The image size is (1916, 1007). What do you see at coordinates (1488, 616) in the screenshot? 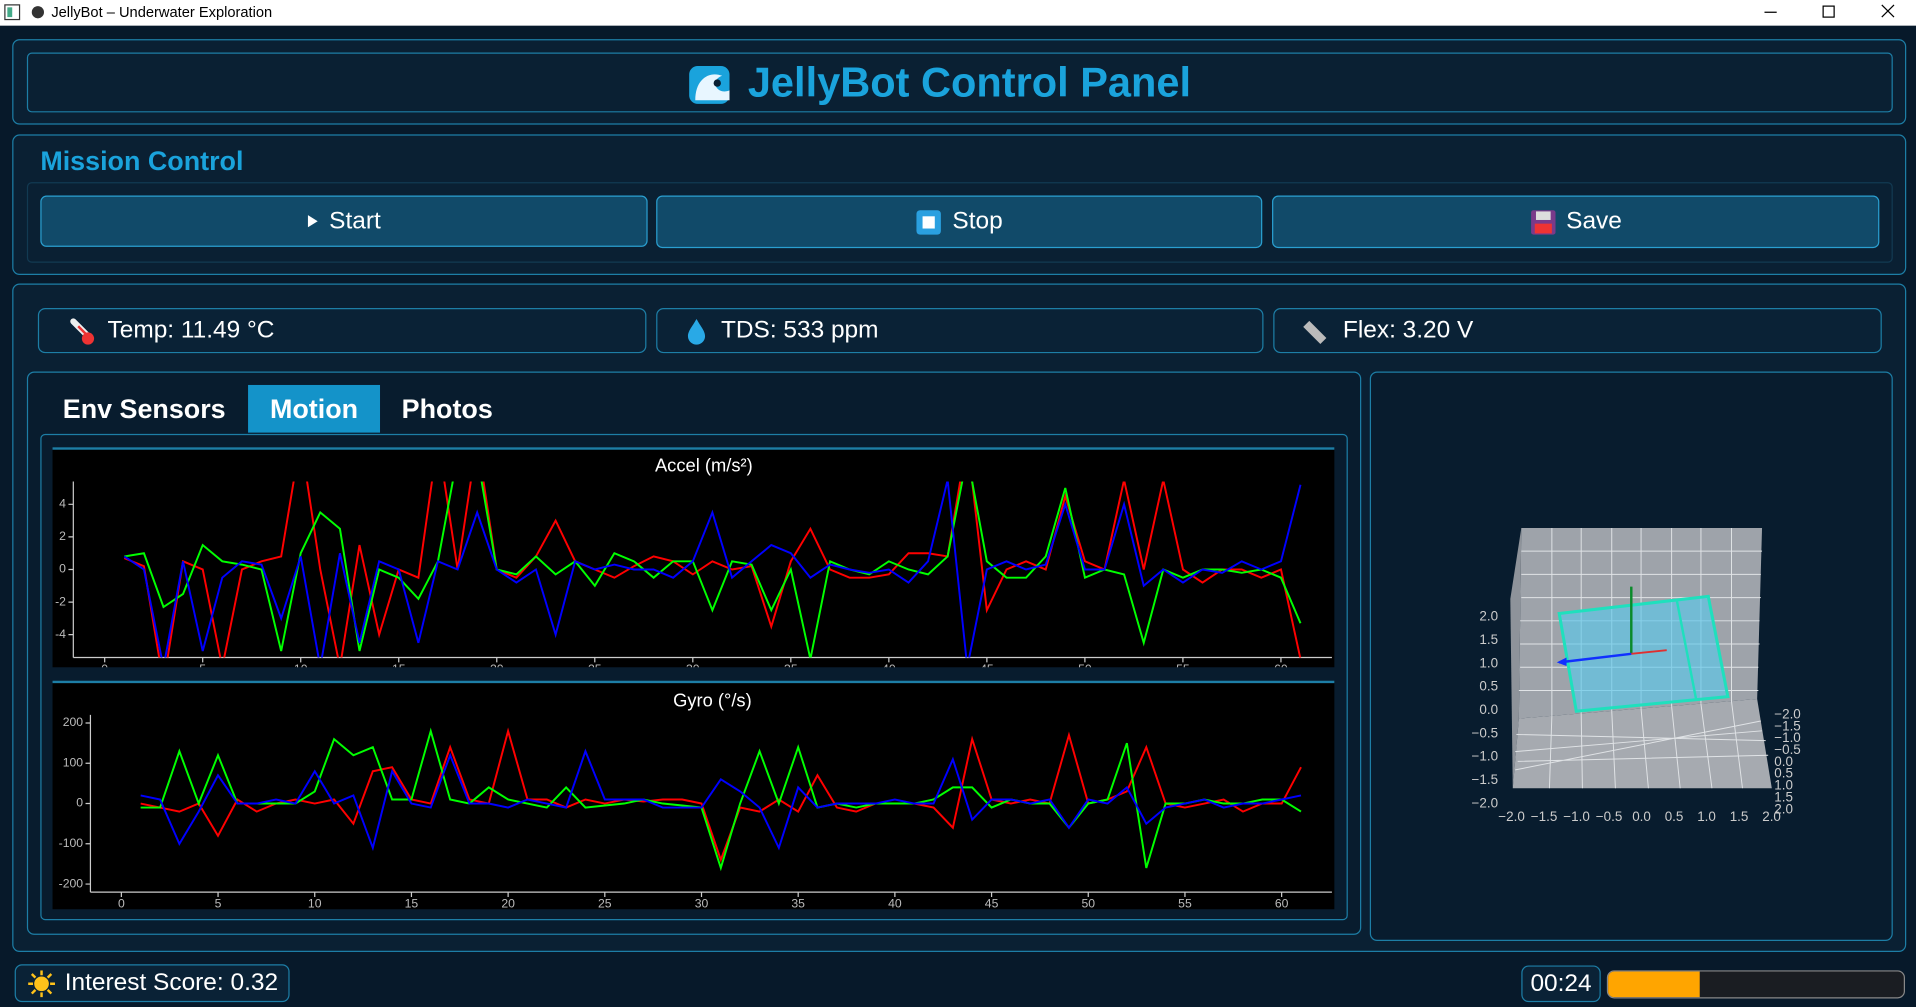
I see `z-tick-label: 2.0` at bounding box center [1488, 616].